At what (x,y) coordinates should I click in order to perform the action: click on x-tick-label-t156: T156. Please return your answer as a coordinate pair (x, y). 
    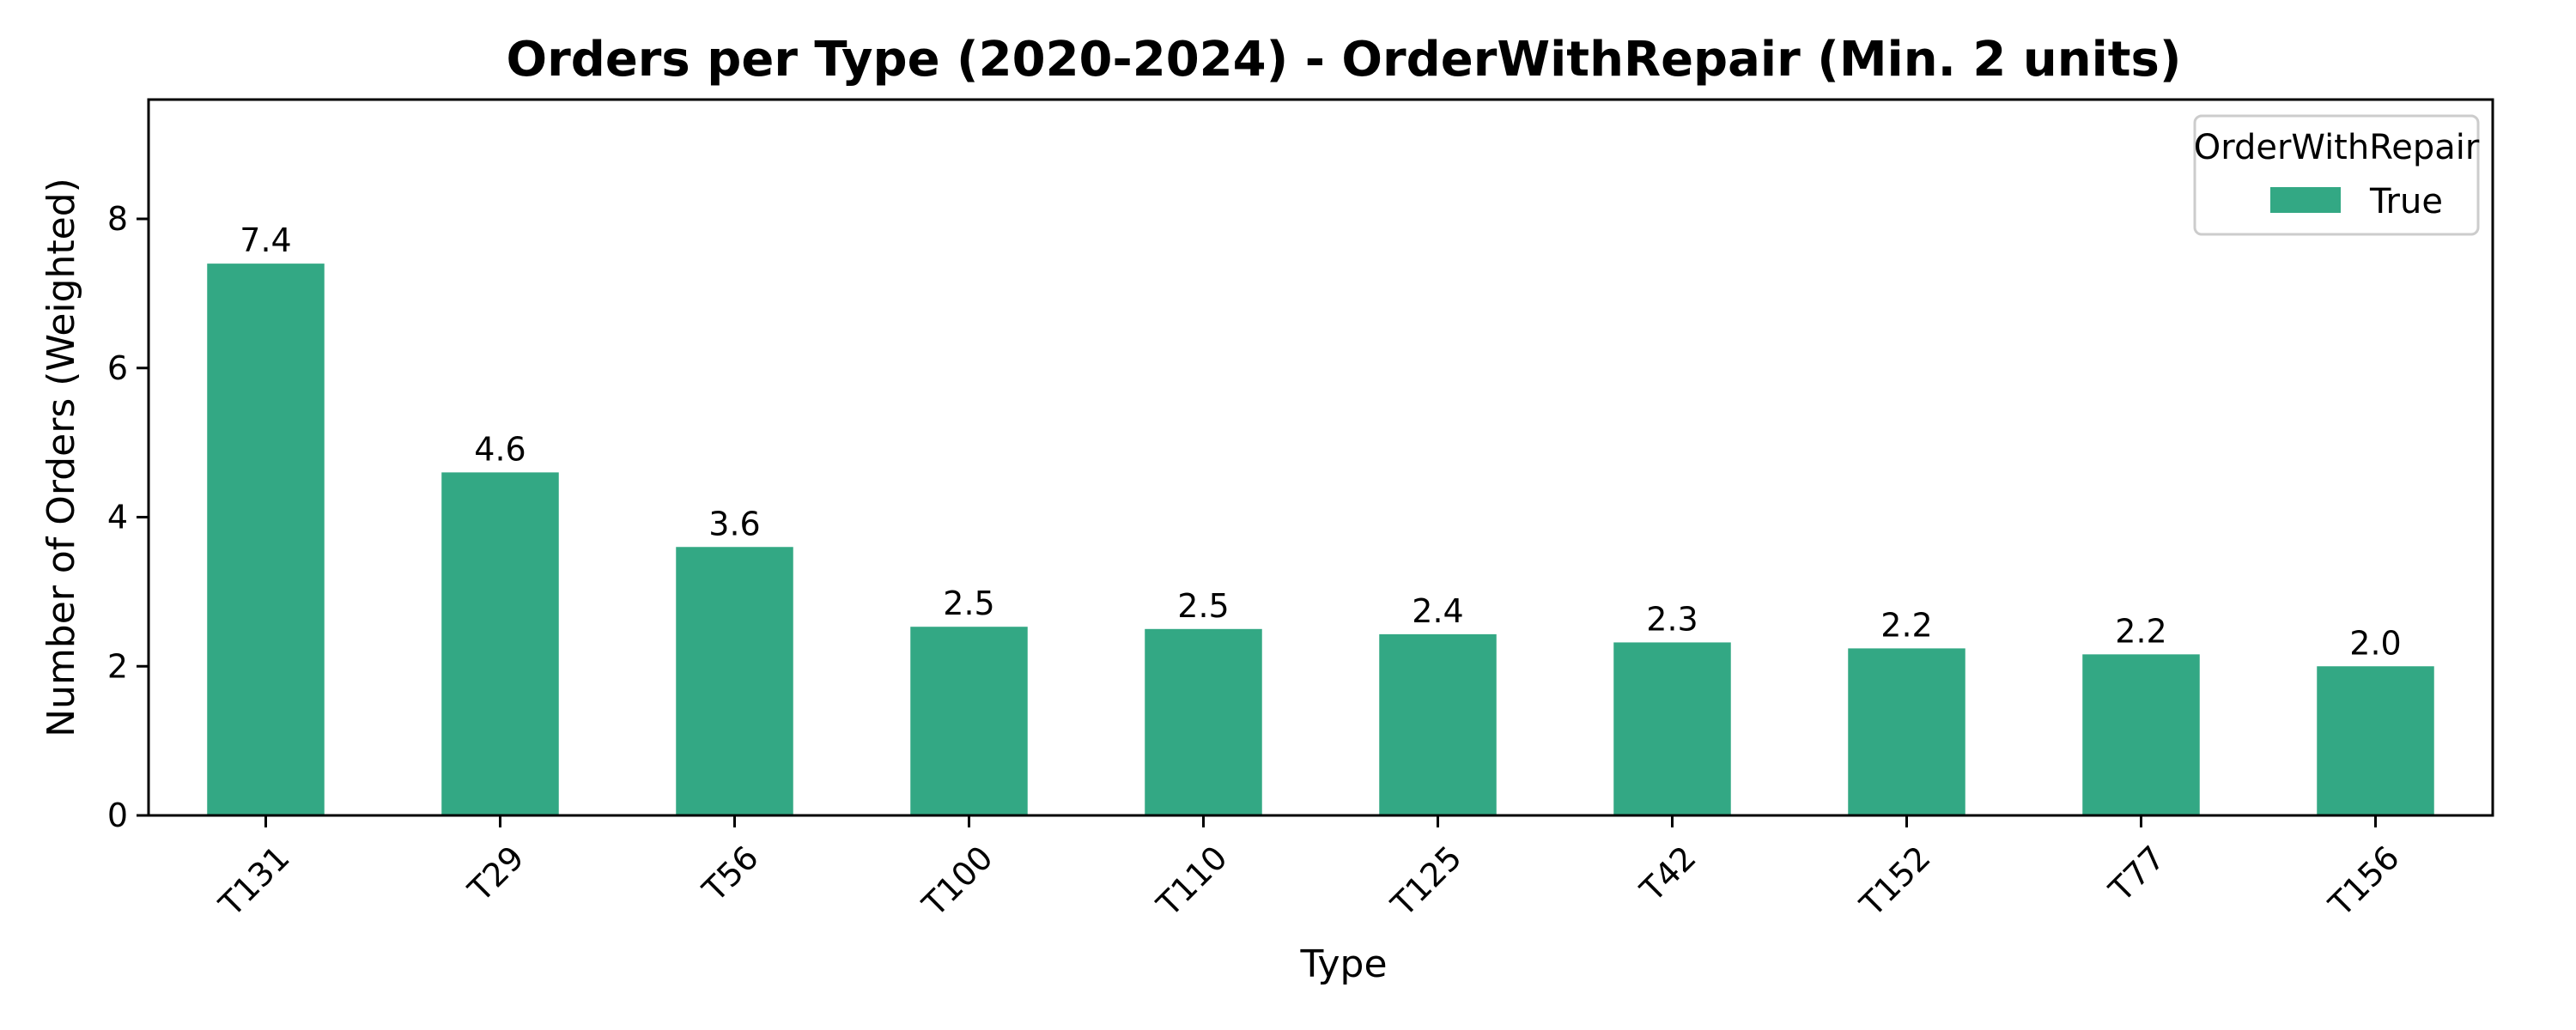
    Looking at the image, I should click on (2364, 881).